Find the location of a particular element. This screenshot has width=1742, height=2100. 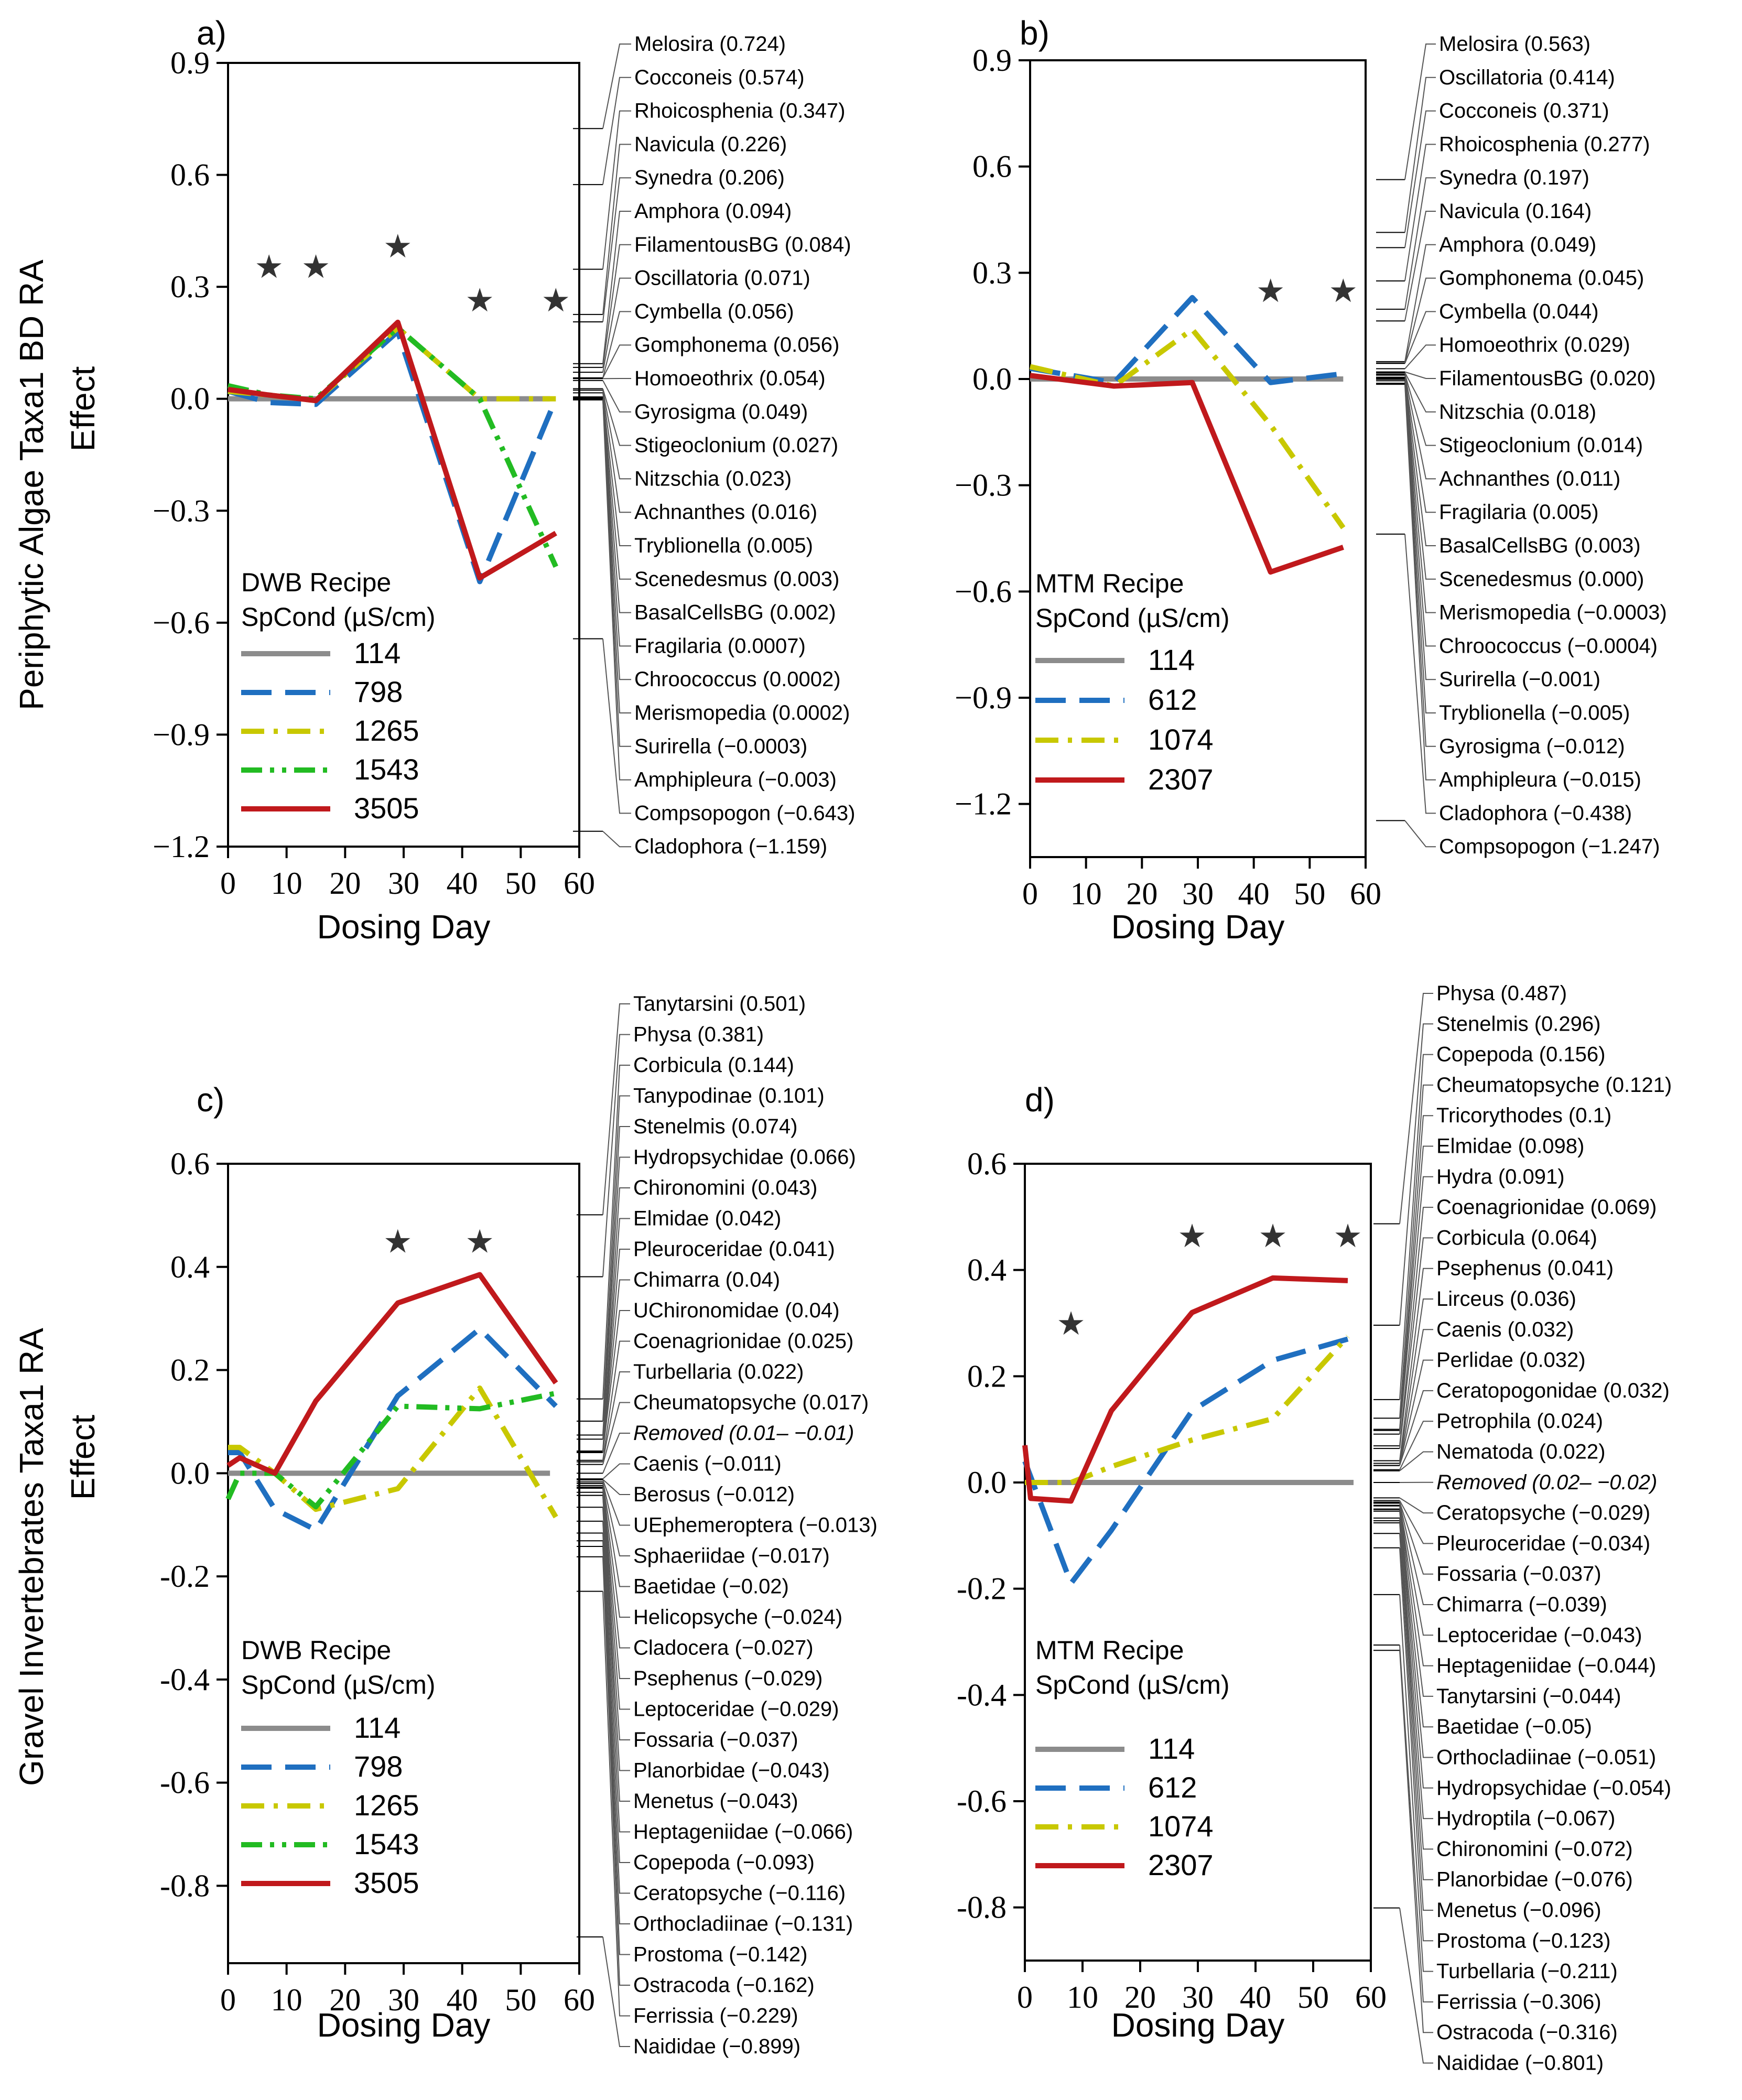

ylabel-bottom-effect: Effect is located at coordinates (83, 1457).